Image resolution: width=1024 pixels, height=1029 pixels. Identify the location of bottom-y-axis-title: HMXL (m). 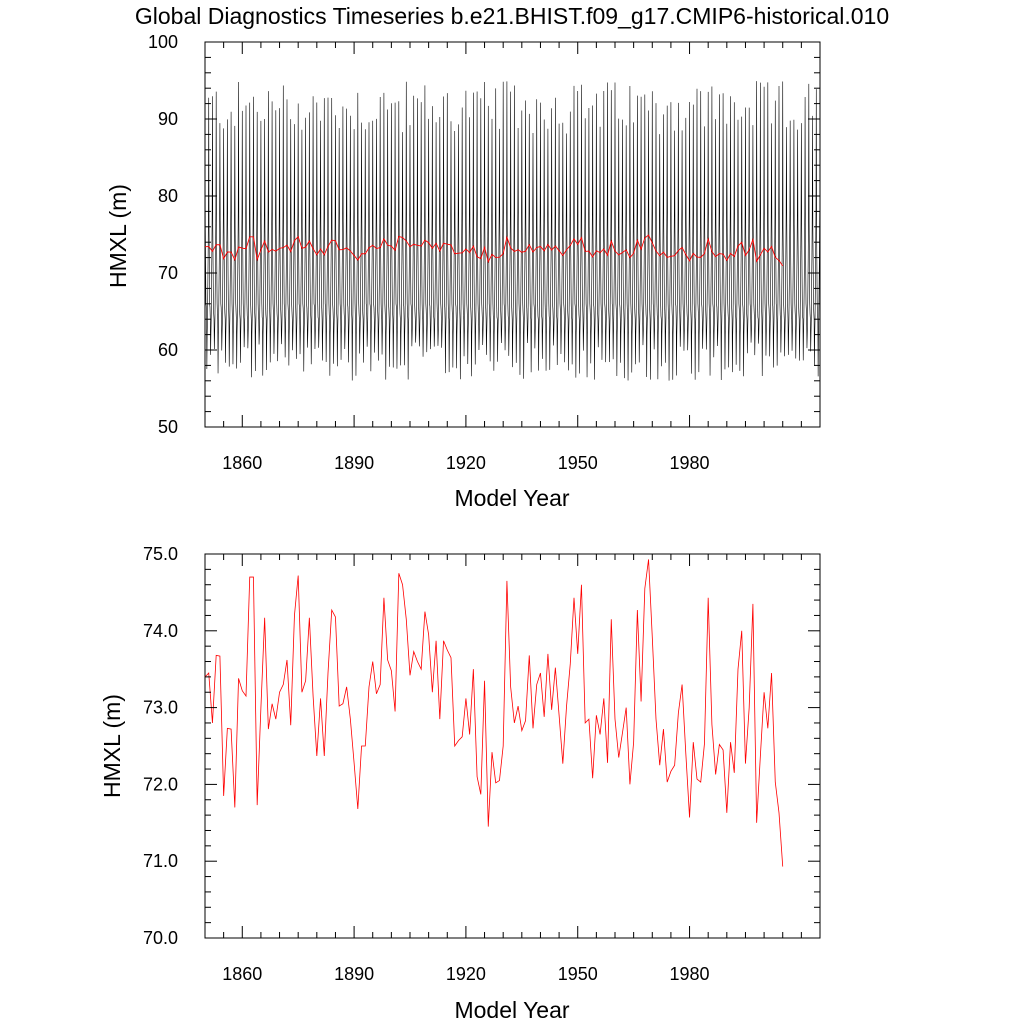
(112, 746).